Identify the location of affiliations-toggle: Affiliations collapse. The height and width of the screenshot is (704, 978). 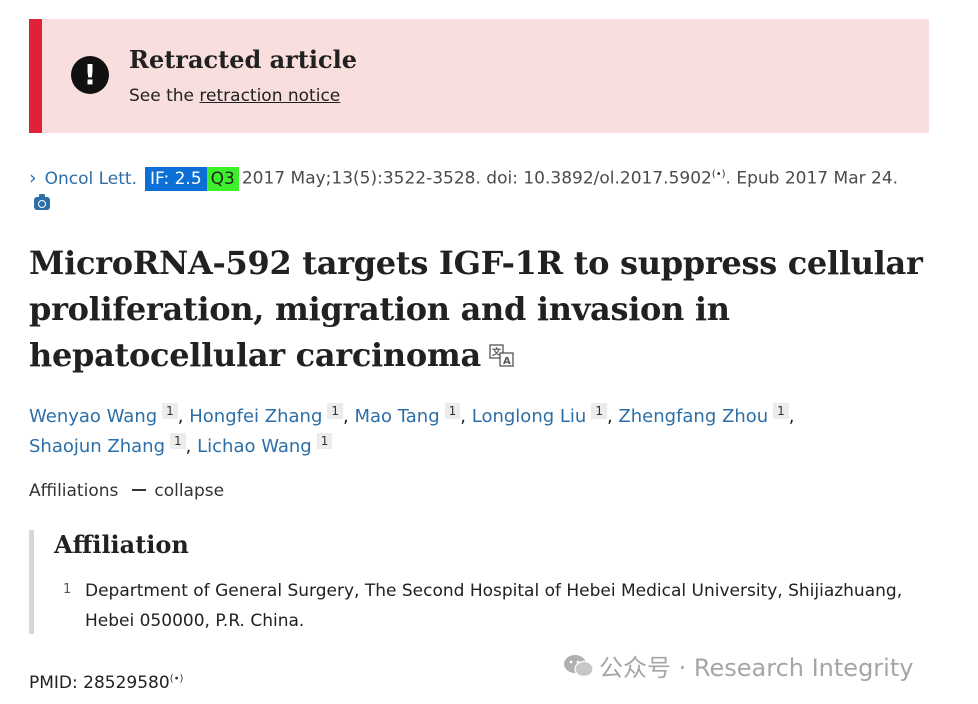
(126, 491).